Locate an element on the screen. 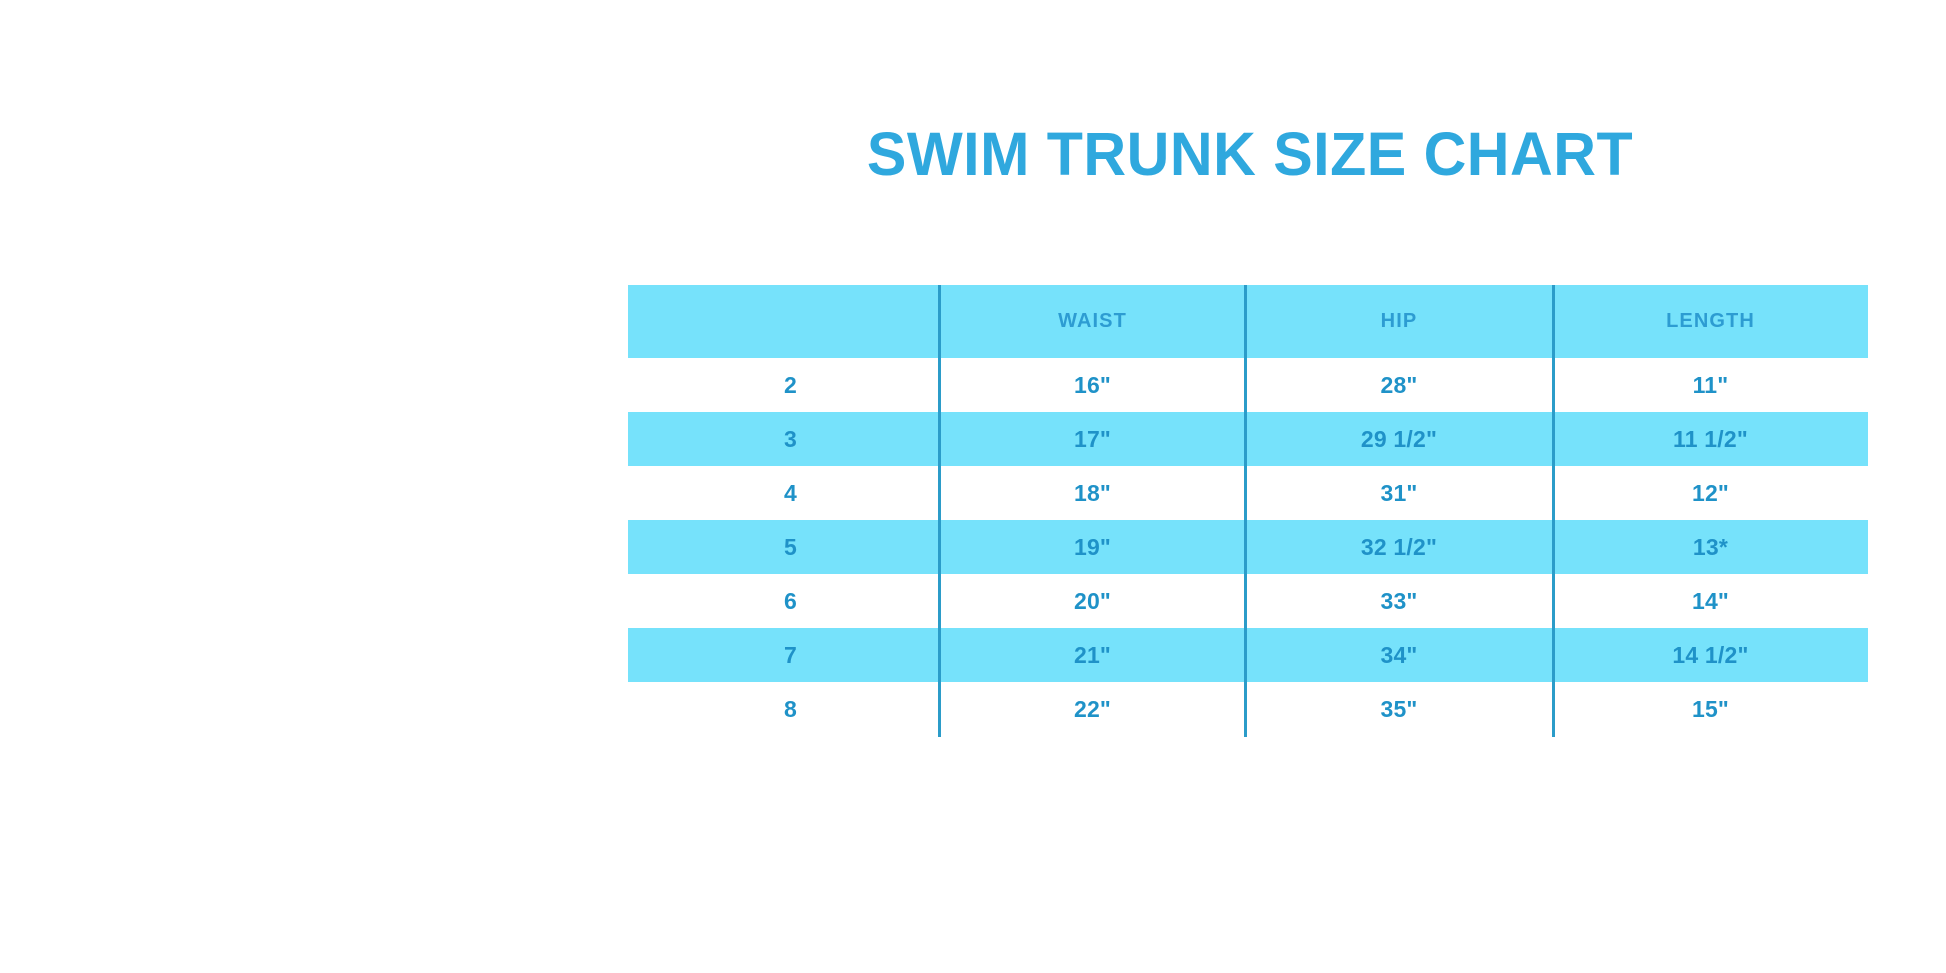  cell-waist: 22" is located at coordinates (1092, 709).